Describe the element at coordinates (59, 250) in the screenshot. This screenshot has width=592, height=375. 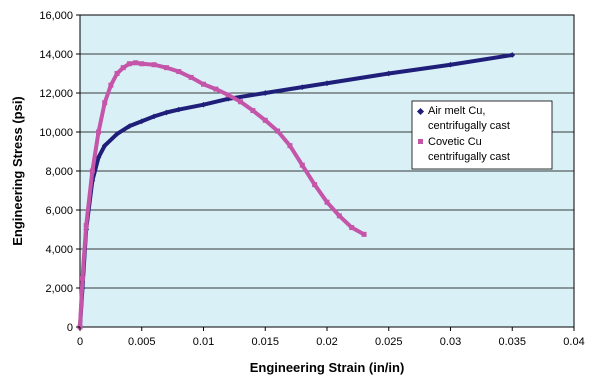
I see `y-tick-label: 4,000` at that location.